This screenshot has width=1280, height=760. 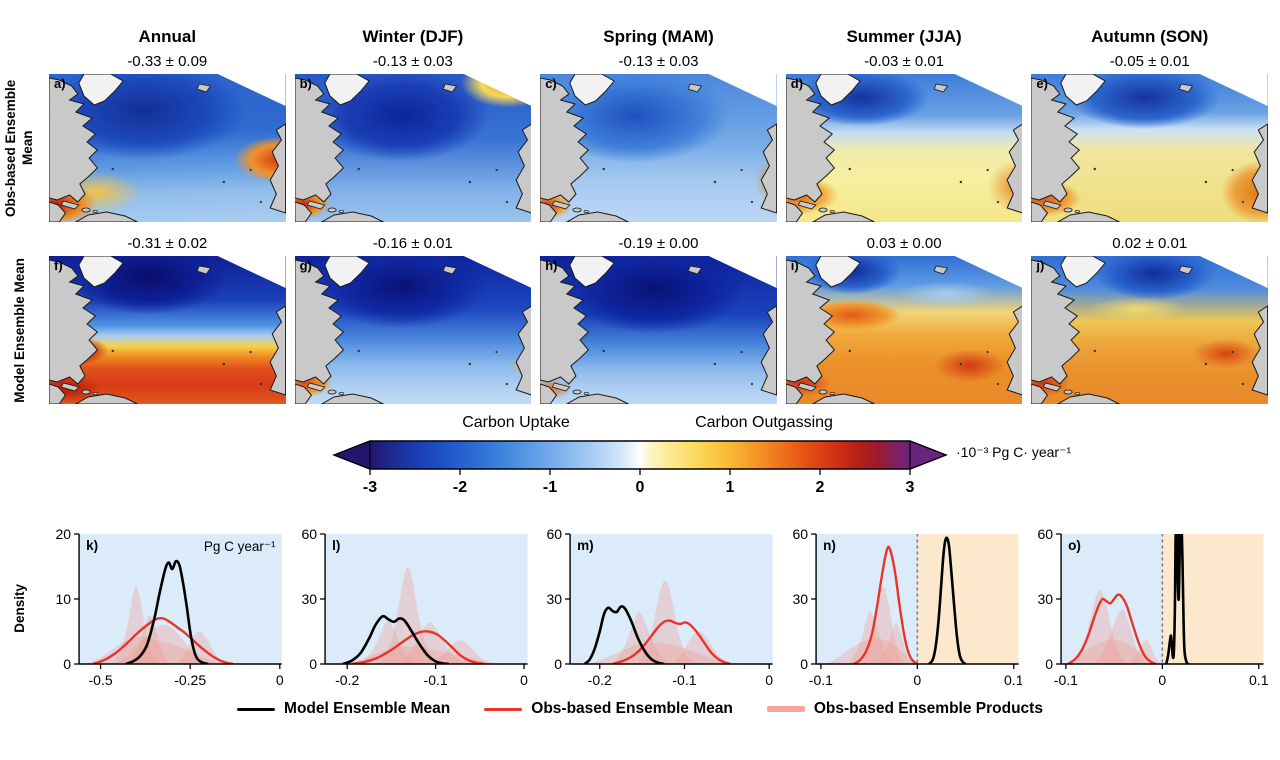 I want to click on svg-text: 20, so click(x=63, y=534).